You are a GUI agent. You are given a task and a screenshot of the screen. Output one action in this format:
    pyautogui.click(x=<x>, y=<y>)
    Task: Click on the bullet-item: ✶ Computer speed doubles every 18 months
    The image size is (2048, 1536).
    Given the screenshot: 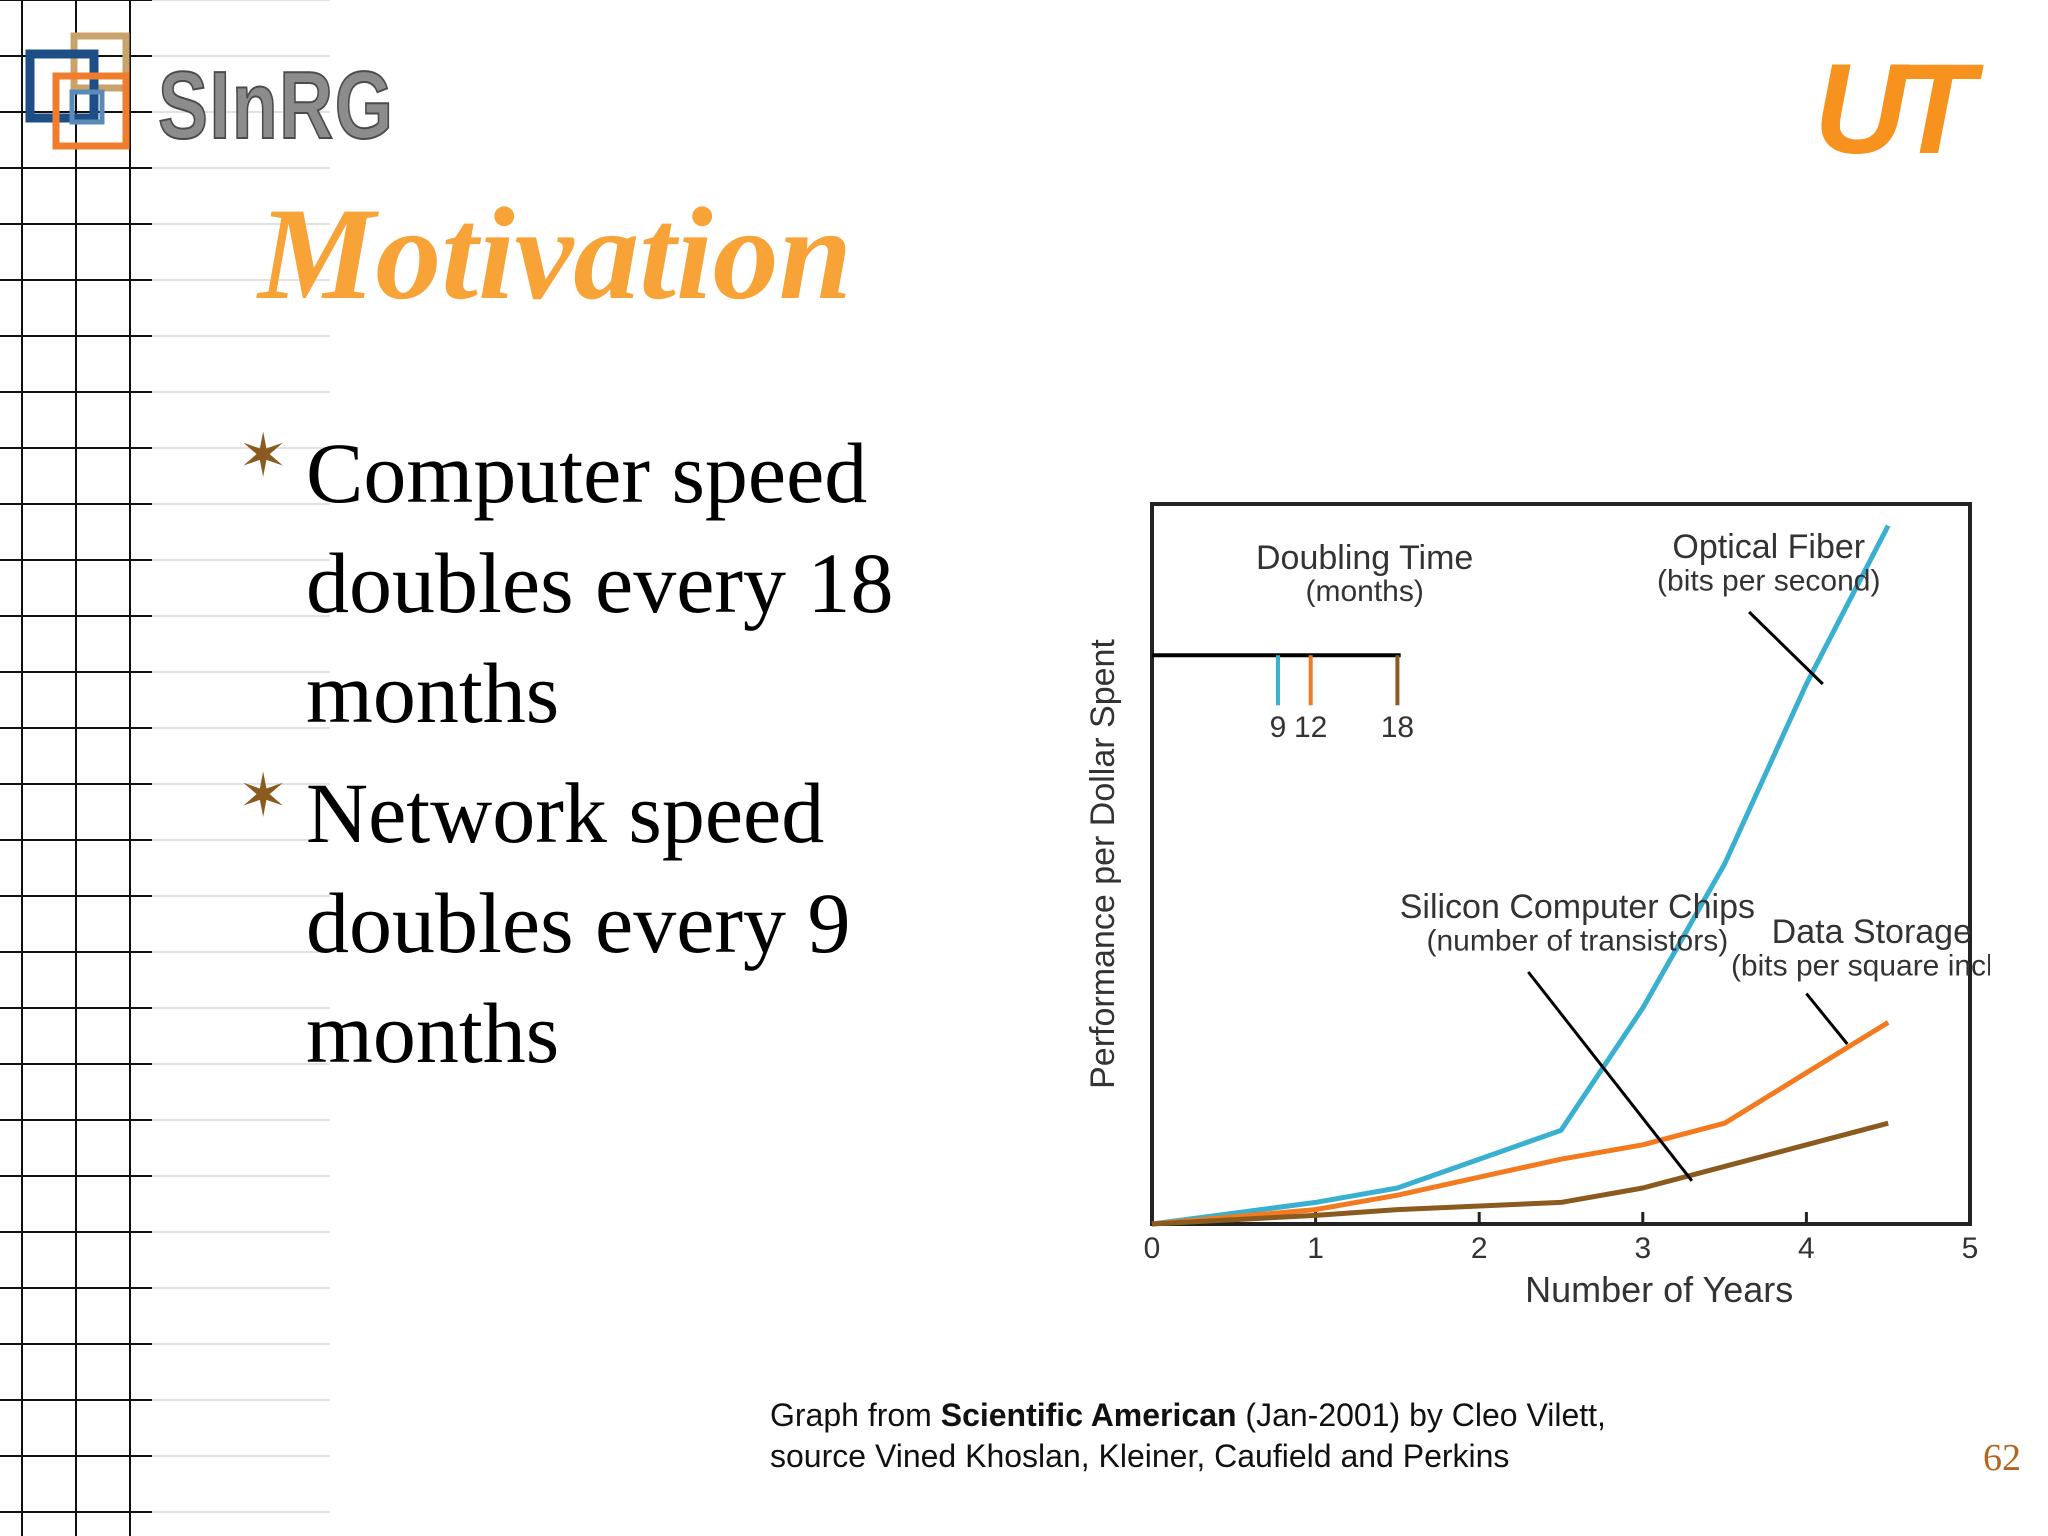 What is the action you would take?
    pyautogui.click(x=618, y=583)
    